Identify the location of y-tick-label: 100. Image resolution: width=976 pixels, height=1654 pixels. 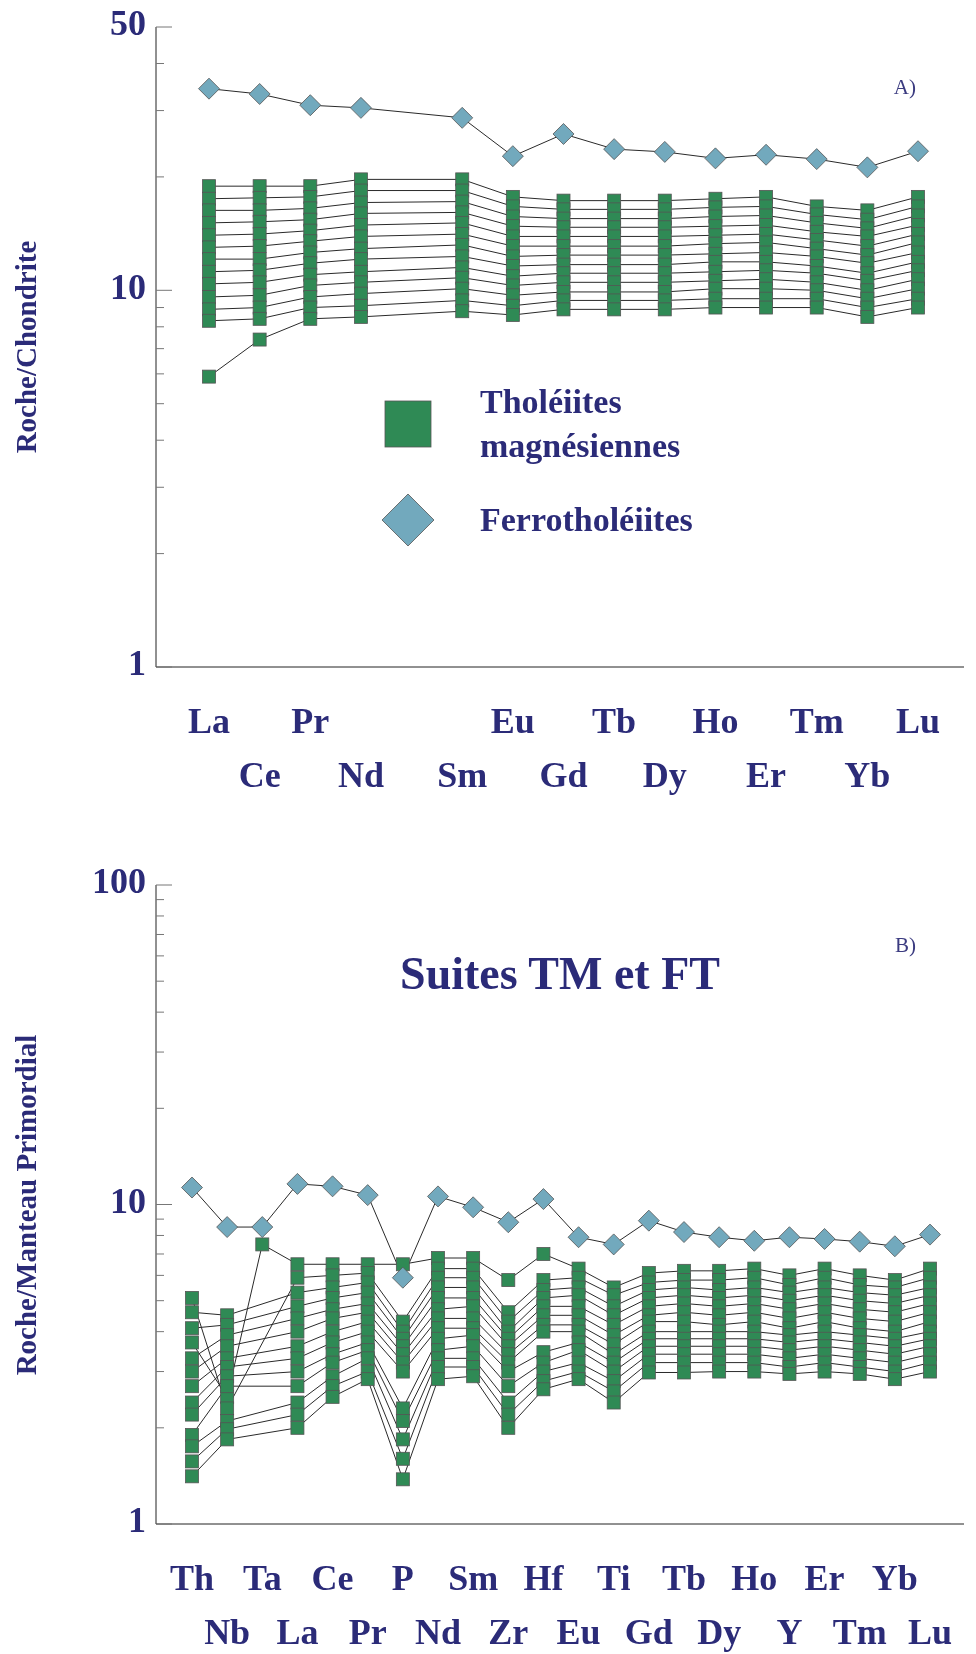
(119, 881).